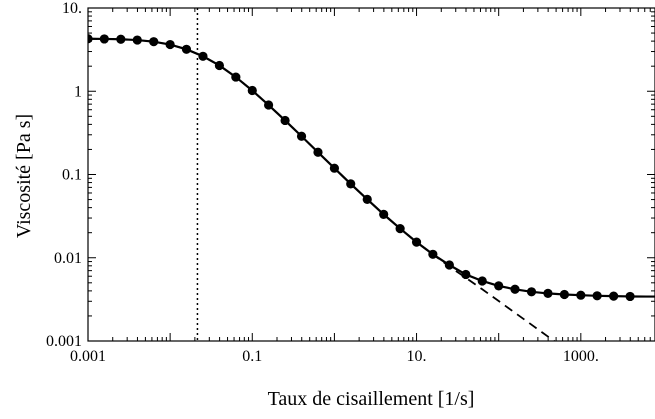  Describe the element at coordinates (88, 356) in the screenshot. I see `x-tick-label: 0.001` at that location.